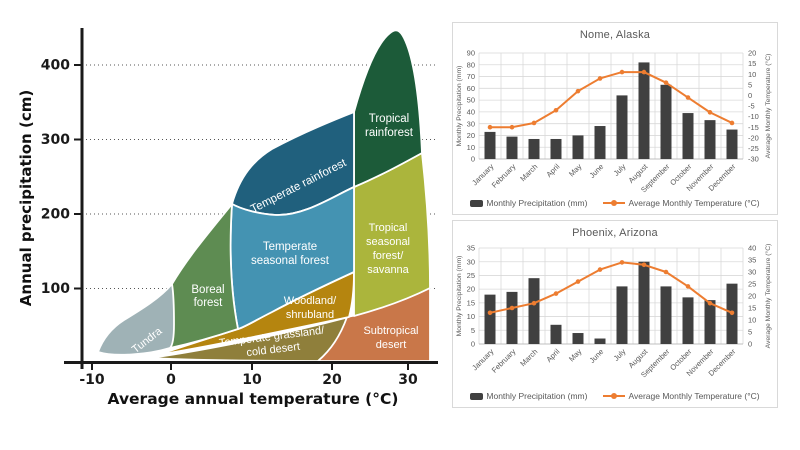  Describe the element at coordinates (752, 248) in the screenshot. I see `right-axis-tick: 40` at that location.